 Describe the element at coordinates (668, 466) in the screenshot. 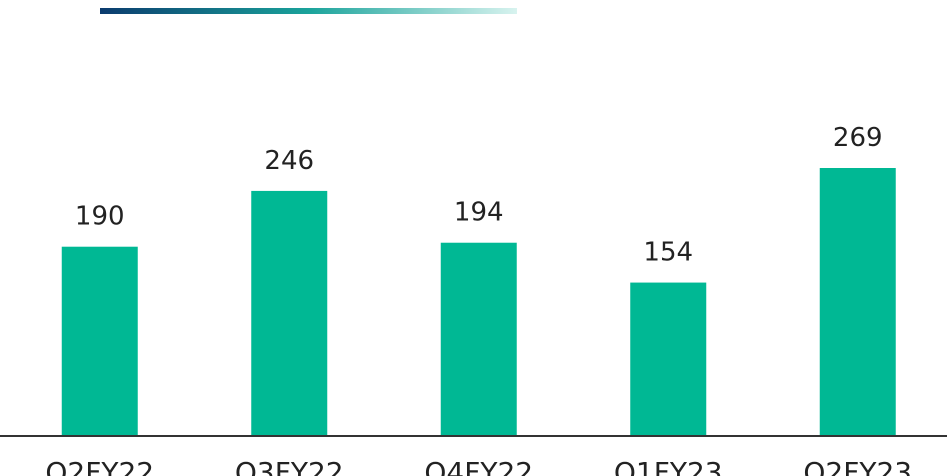

I see `x-tick-label: Q1FY23` at that location.